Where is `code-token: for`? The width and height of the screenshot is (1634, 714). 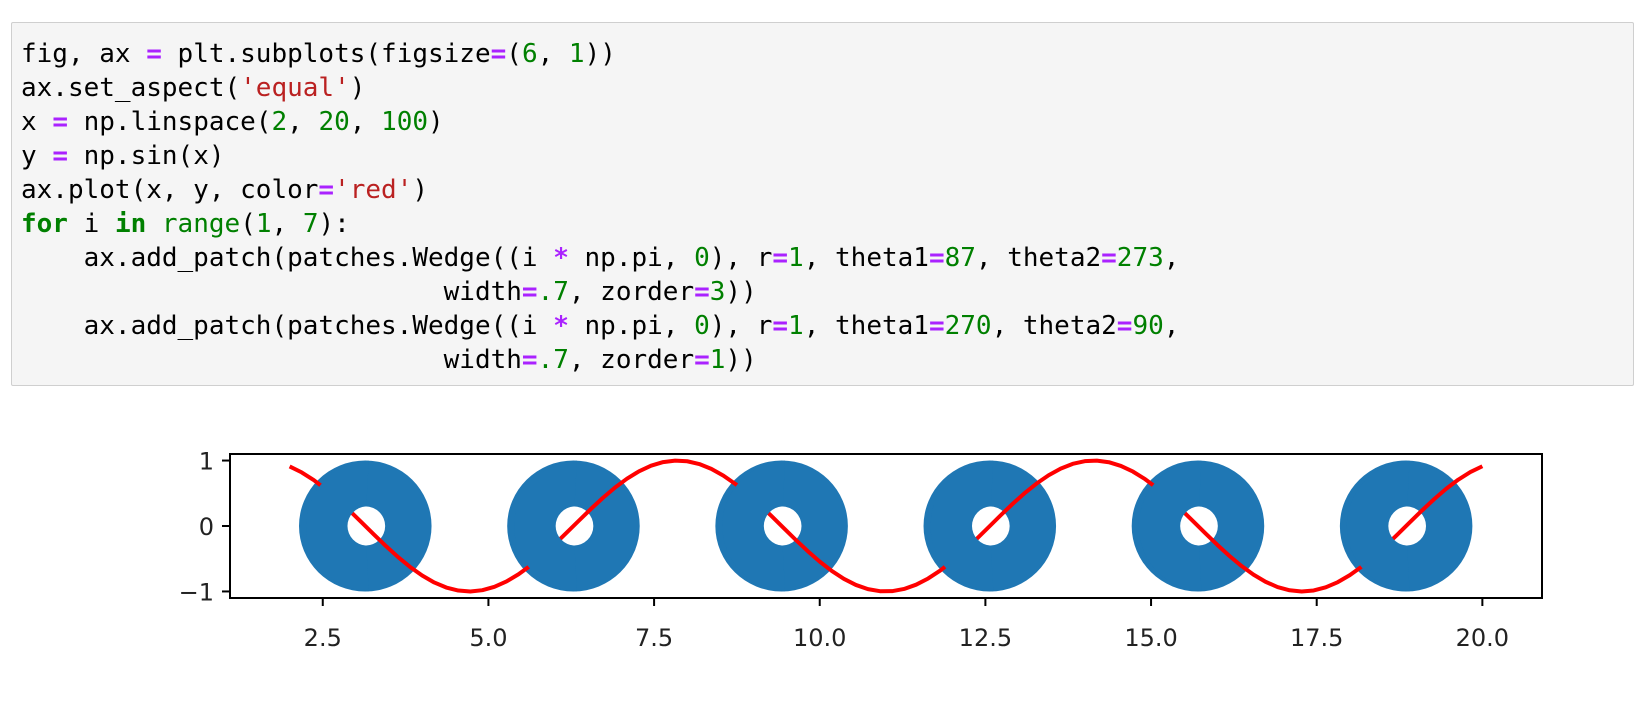 code-token: for is located at coordinates (44, 224).